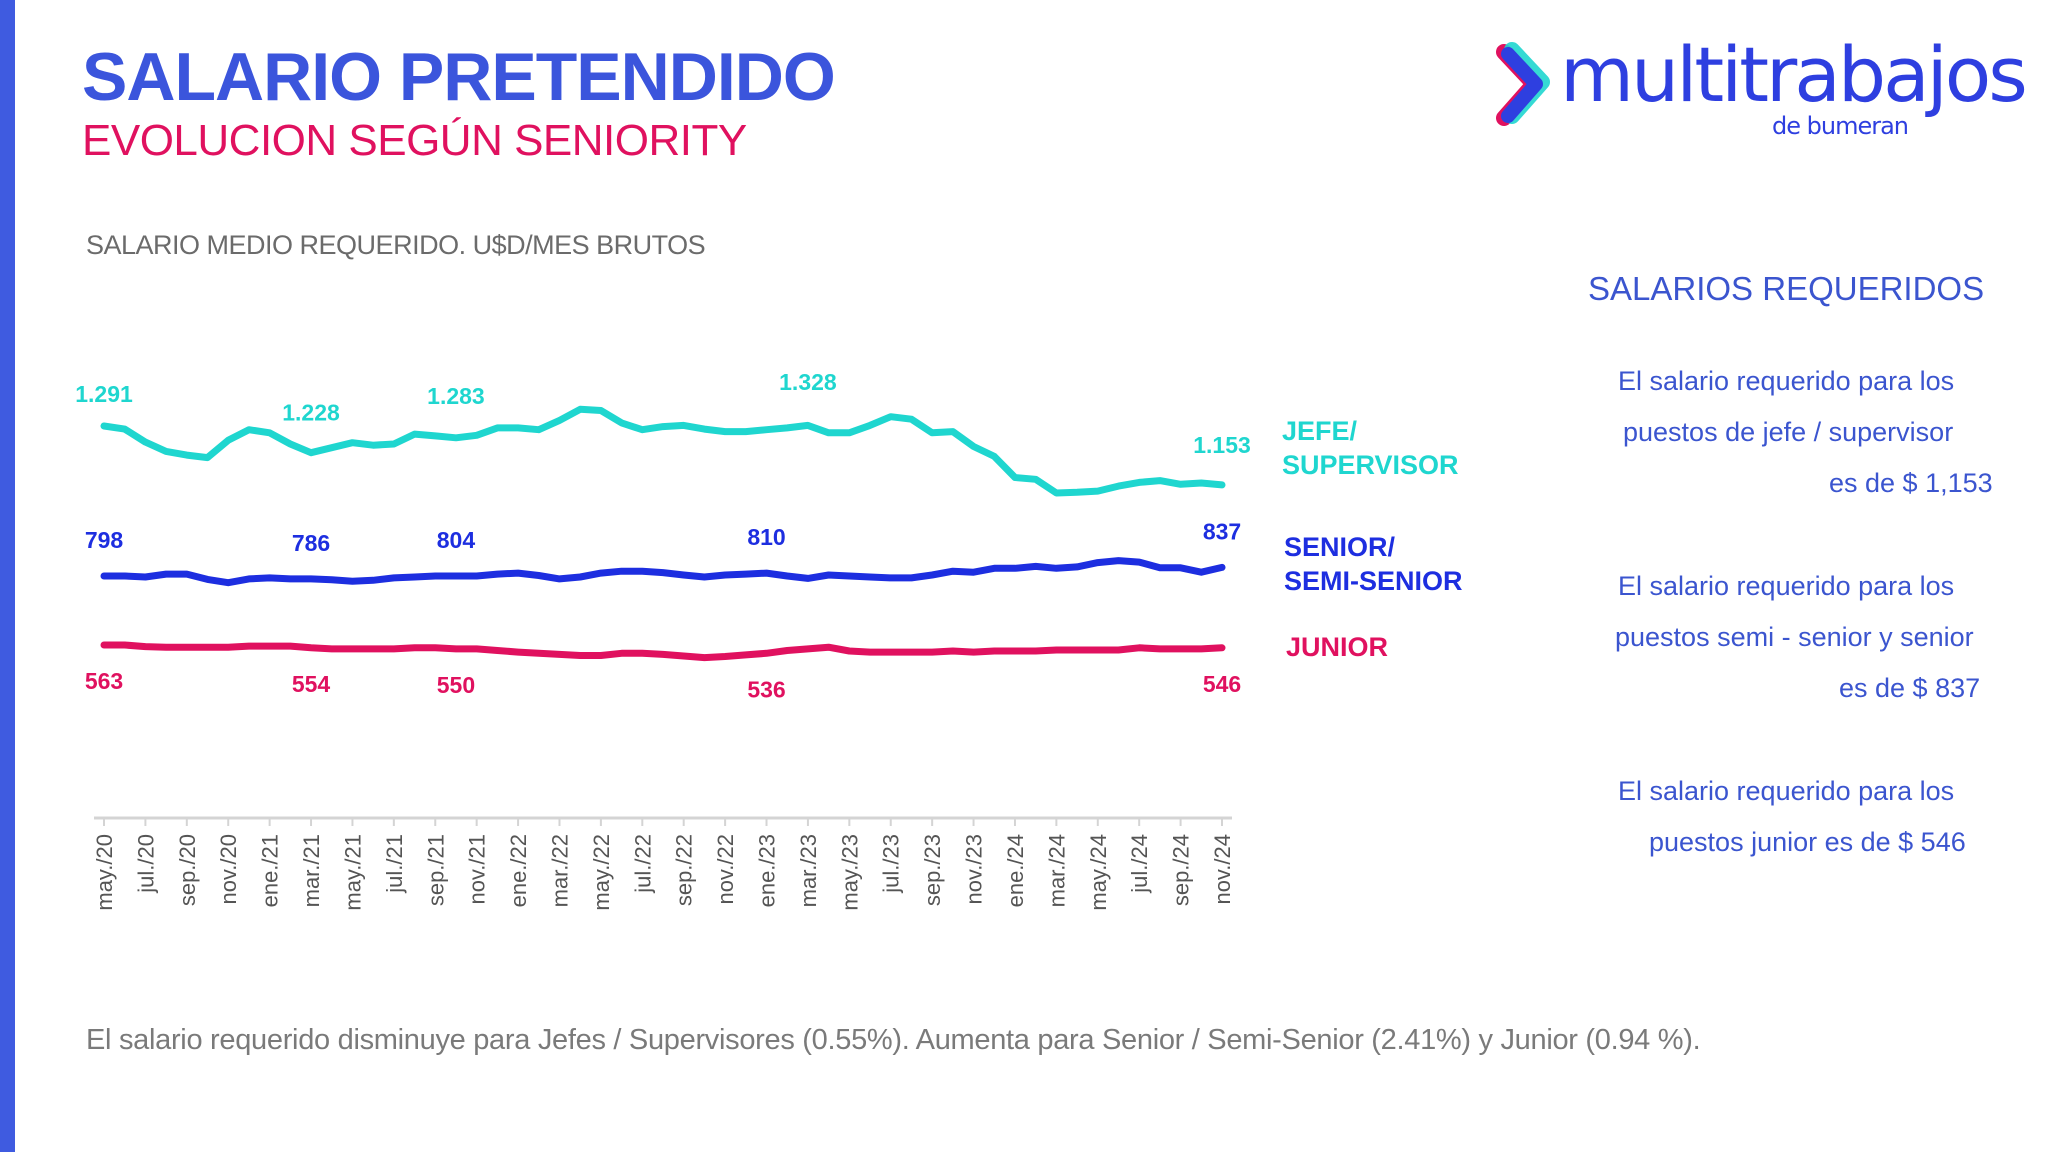 Image resolution: width=2048 pixels, height=1152 pixels. What do you see at coordinates (456, 540) in the screenshot?
I see `data-label: 804` at bounding box center [456, 540].